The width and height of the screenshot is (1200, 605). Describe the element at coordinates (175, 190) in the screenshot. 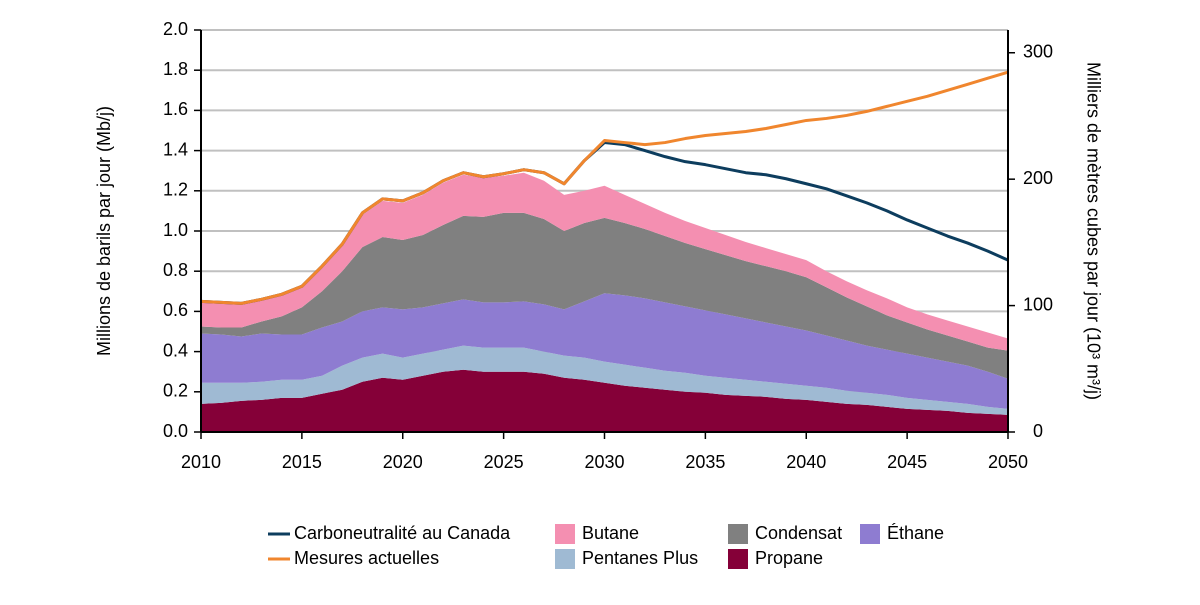

I see `y-tick-label: 1.2` at that location.